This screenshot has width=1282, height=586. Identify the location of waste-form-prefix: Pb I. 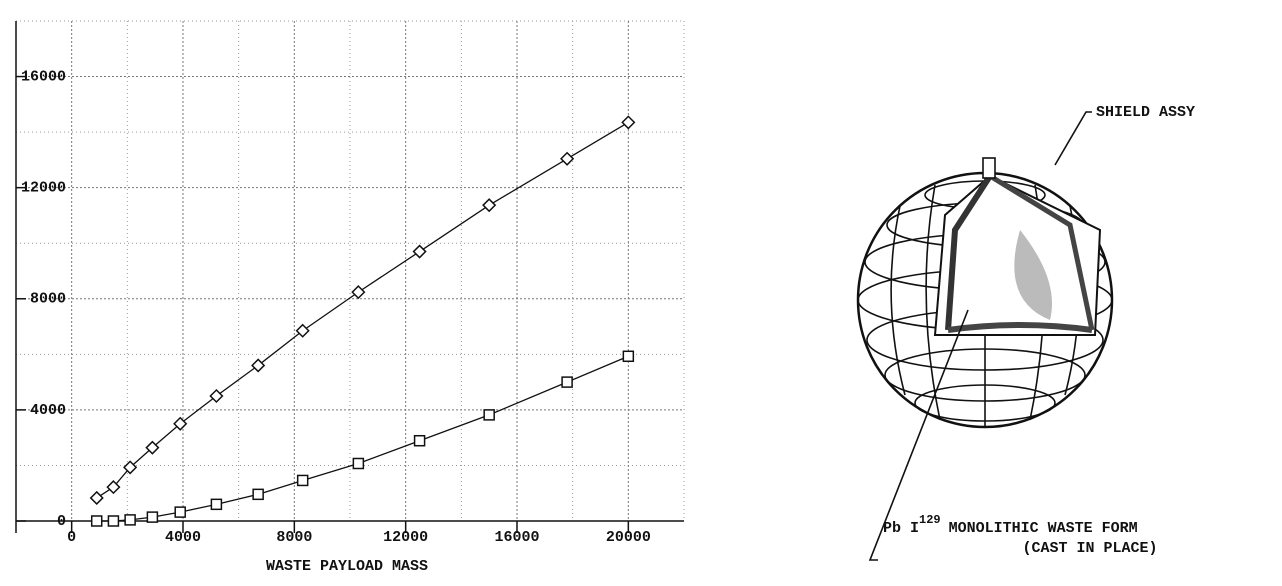
(901, 528).